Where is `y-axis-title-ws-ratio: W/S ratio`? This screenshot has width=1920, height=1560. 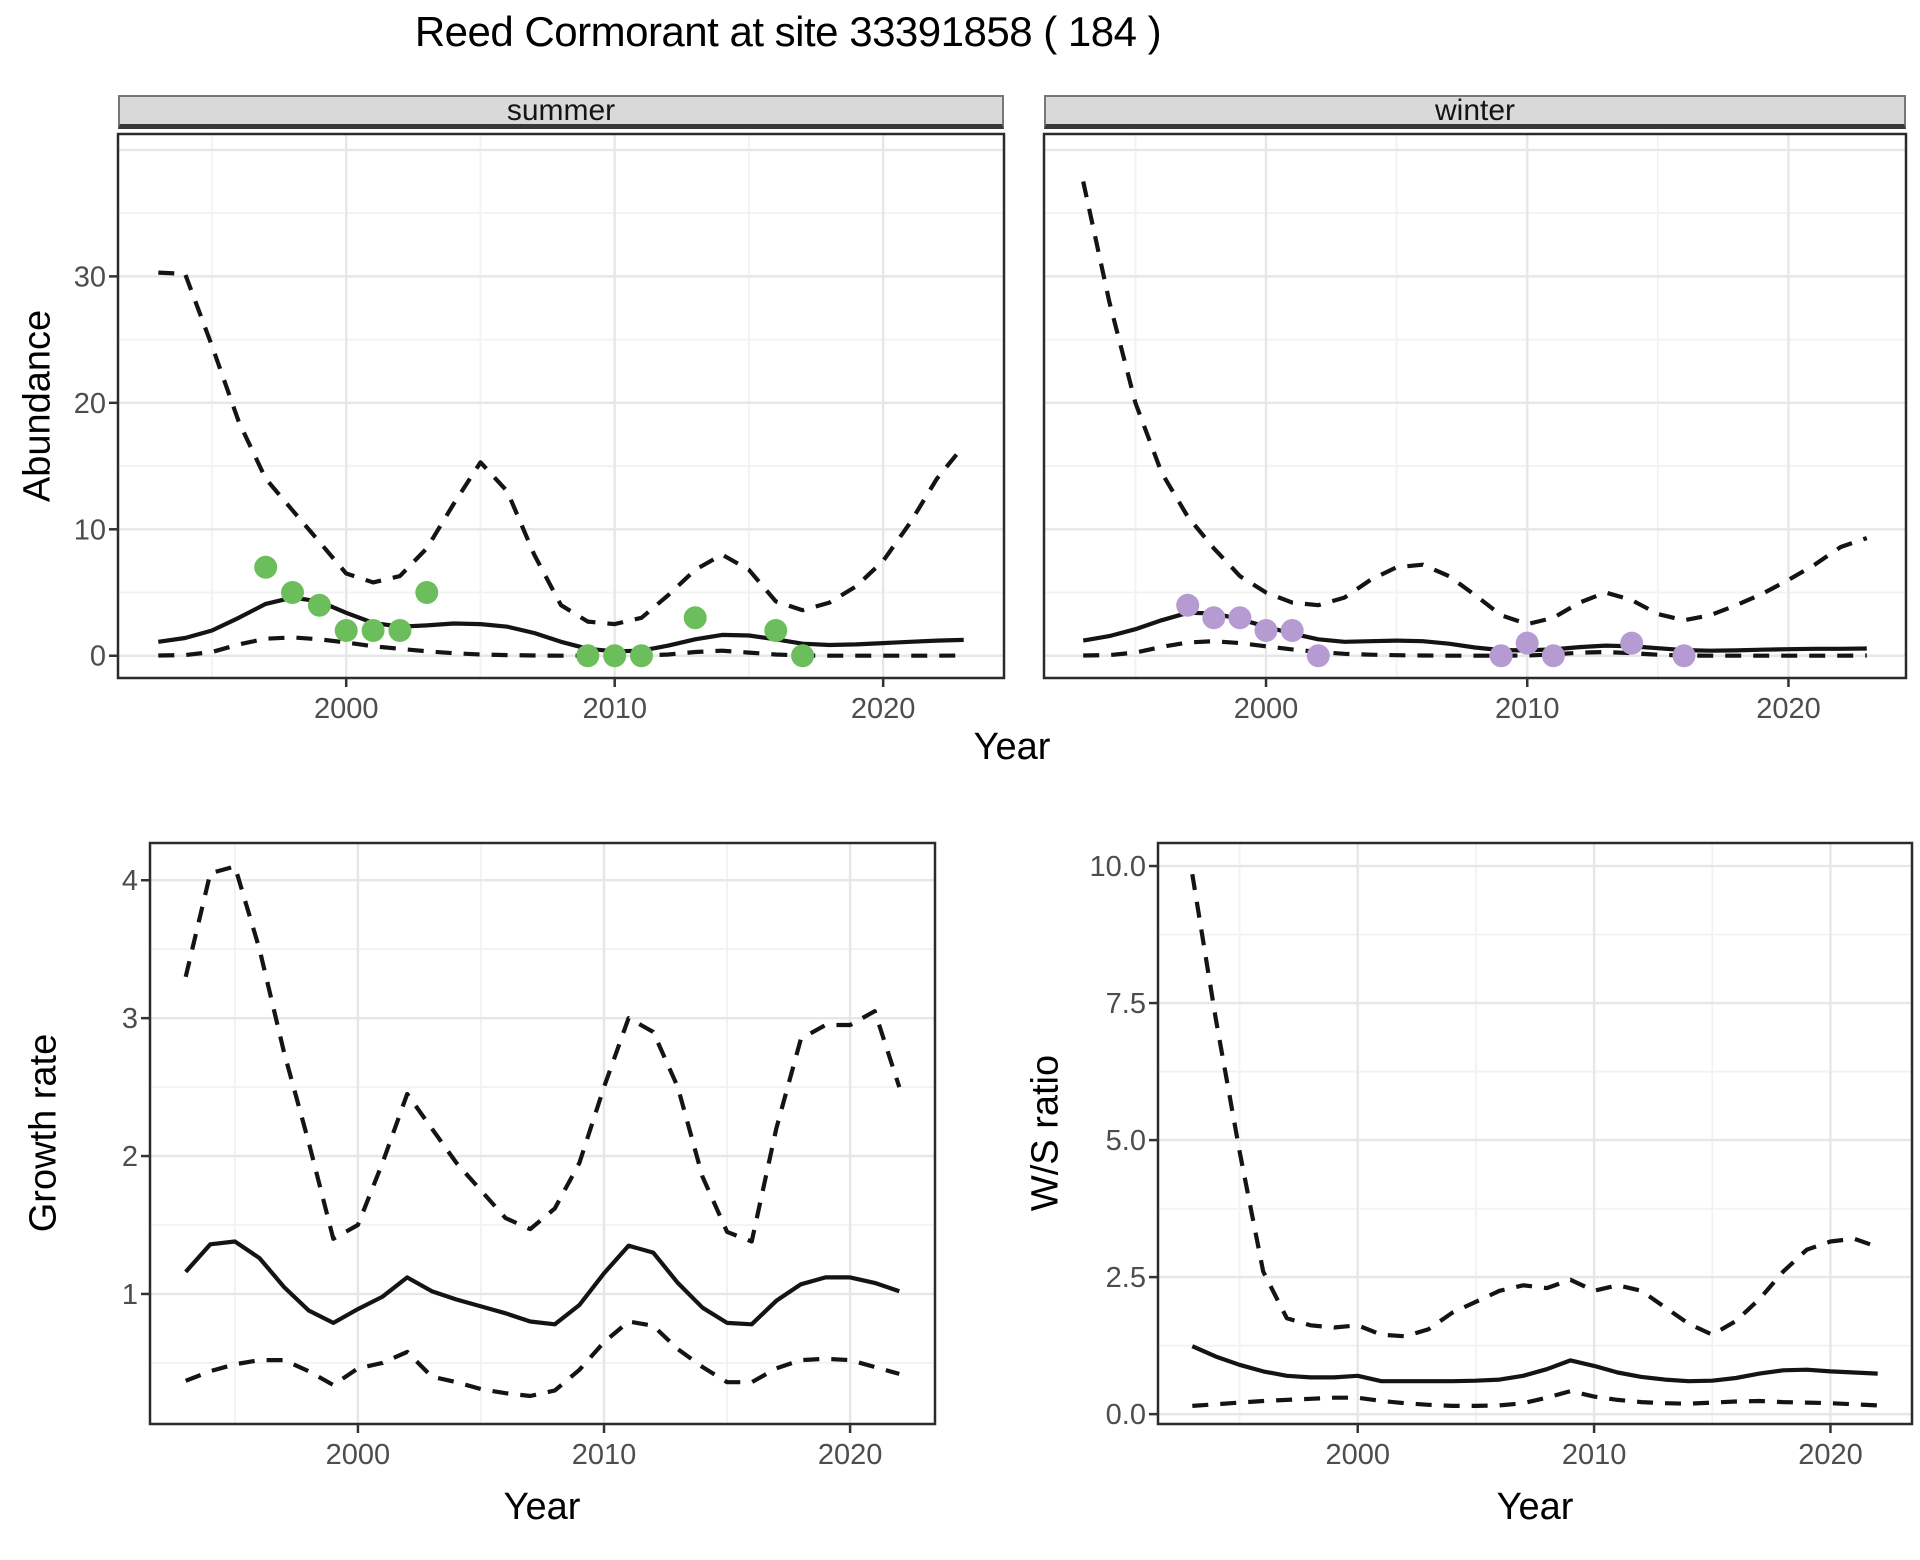
y-axis-title-ws-ratio: W/S ratio is located at coordinates (1045, 1133).